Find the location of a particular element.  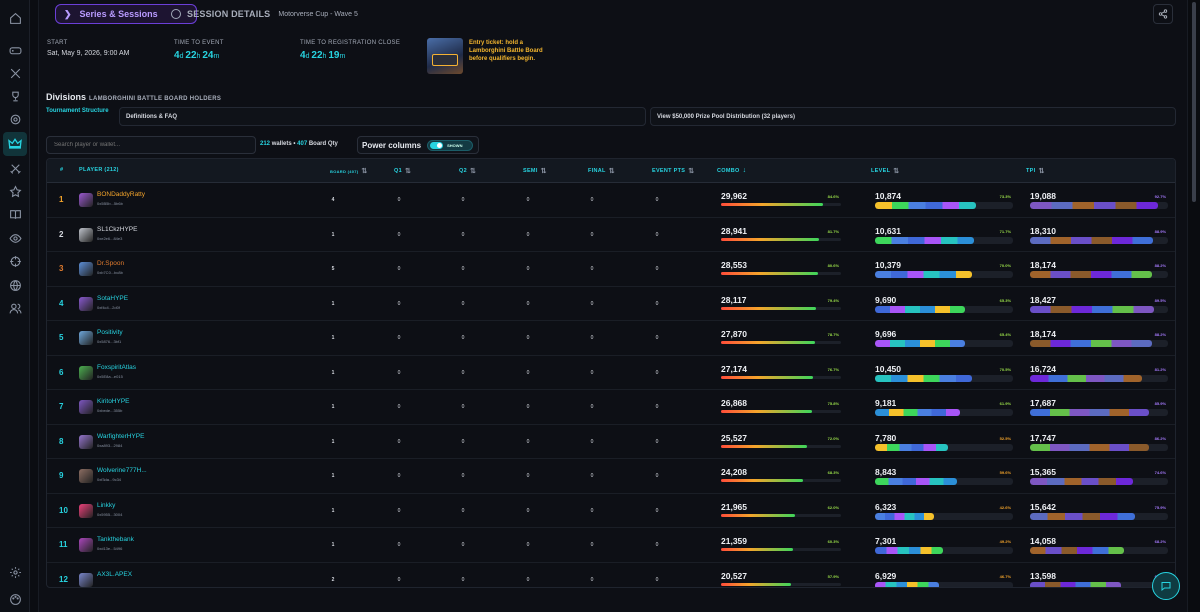

combo-cell: 28,117 79.4% is located at coordinates (781, 305).